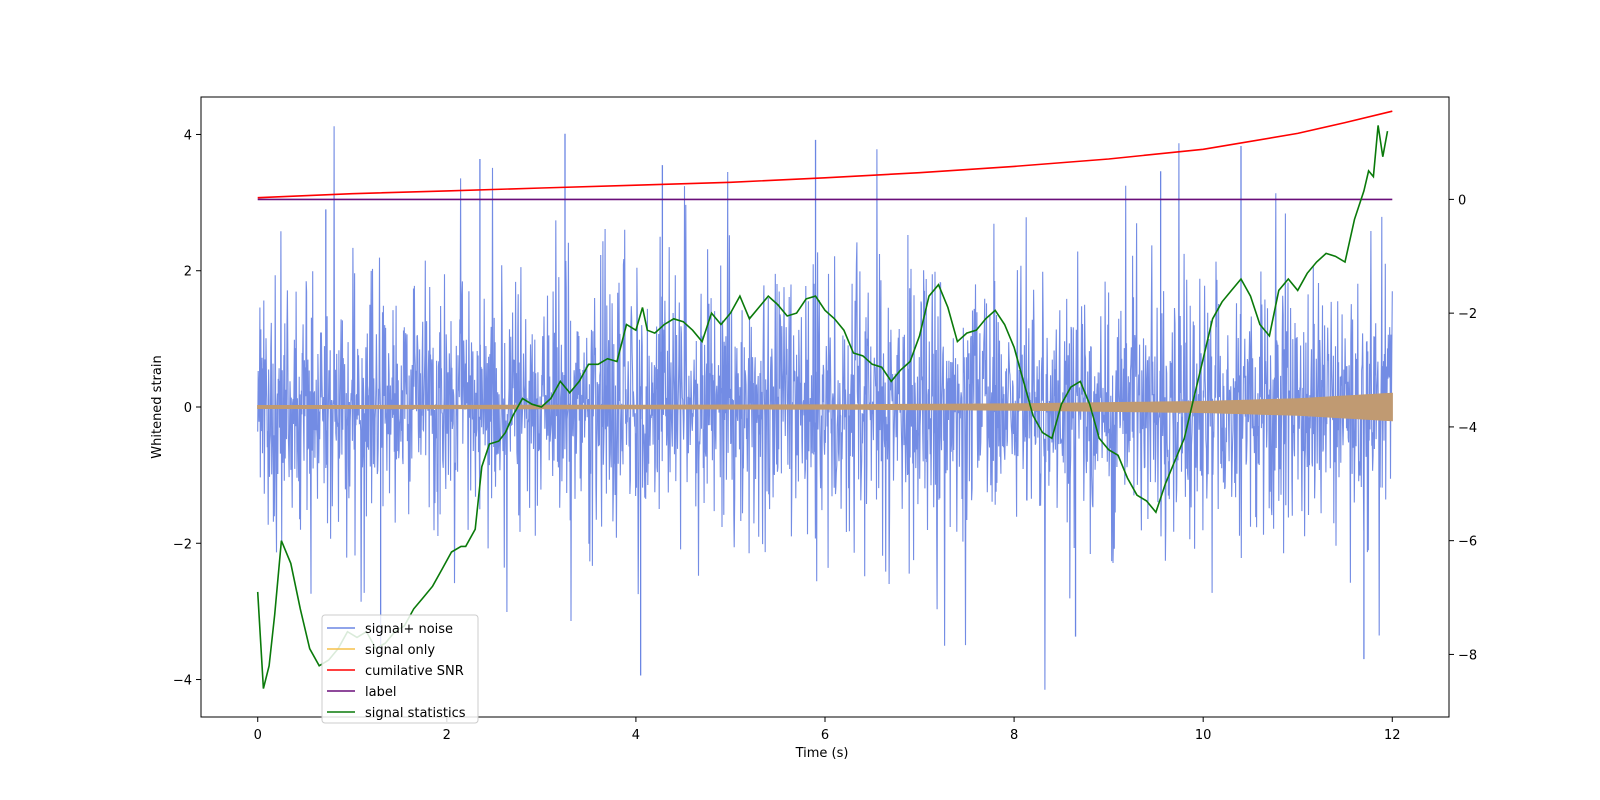  What do you see at coordinates (1467, 428) in the screenshot?
I see `y2-tick-label: −4` at bounding box center [1467, 428].